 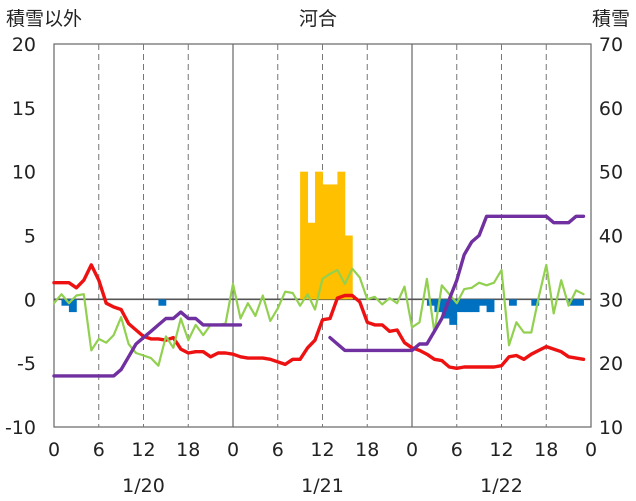 I want to click on y-right-tick-label: 40, so click(x=611, y=237).